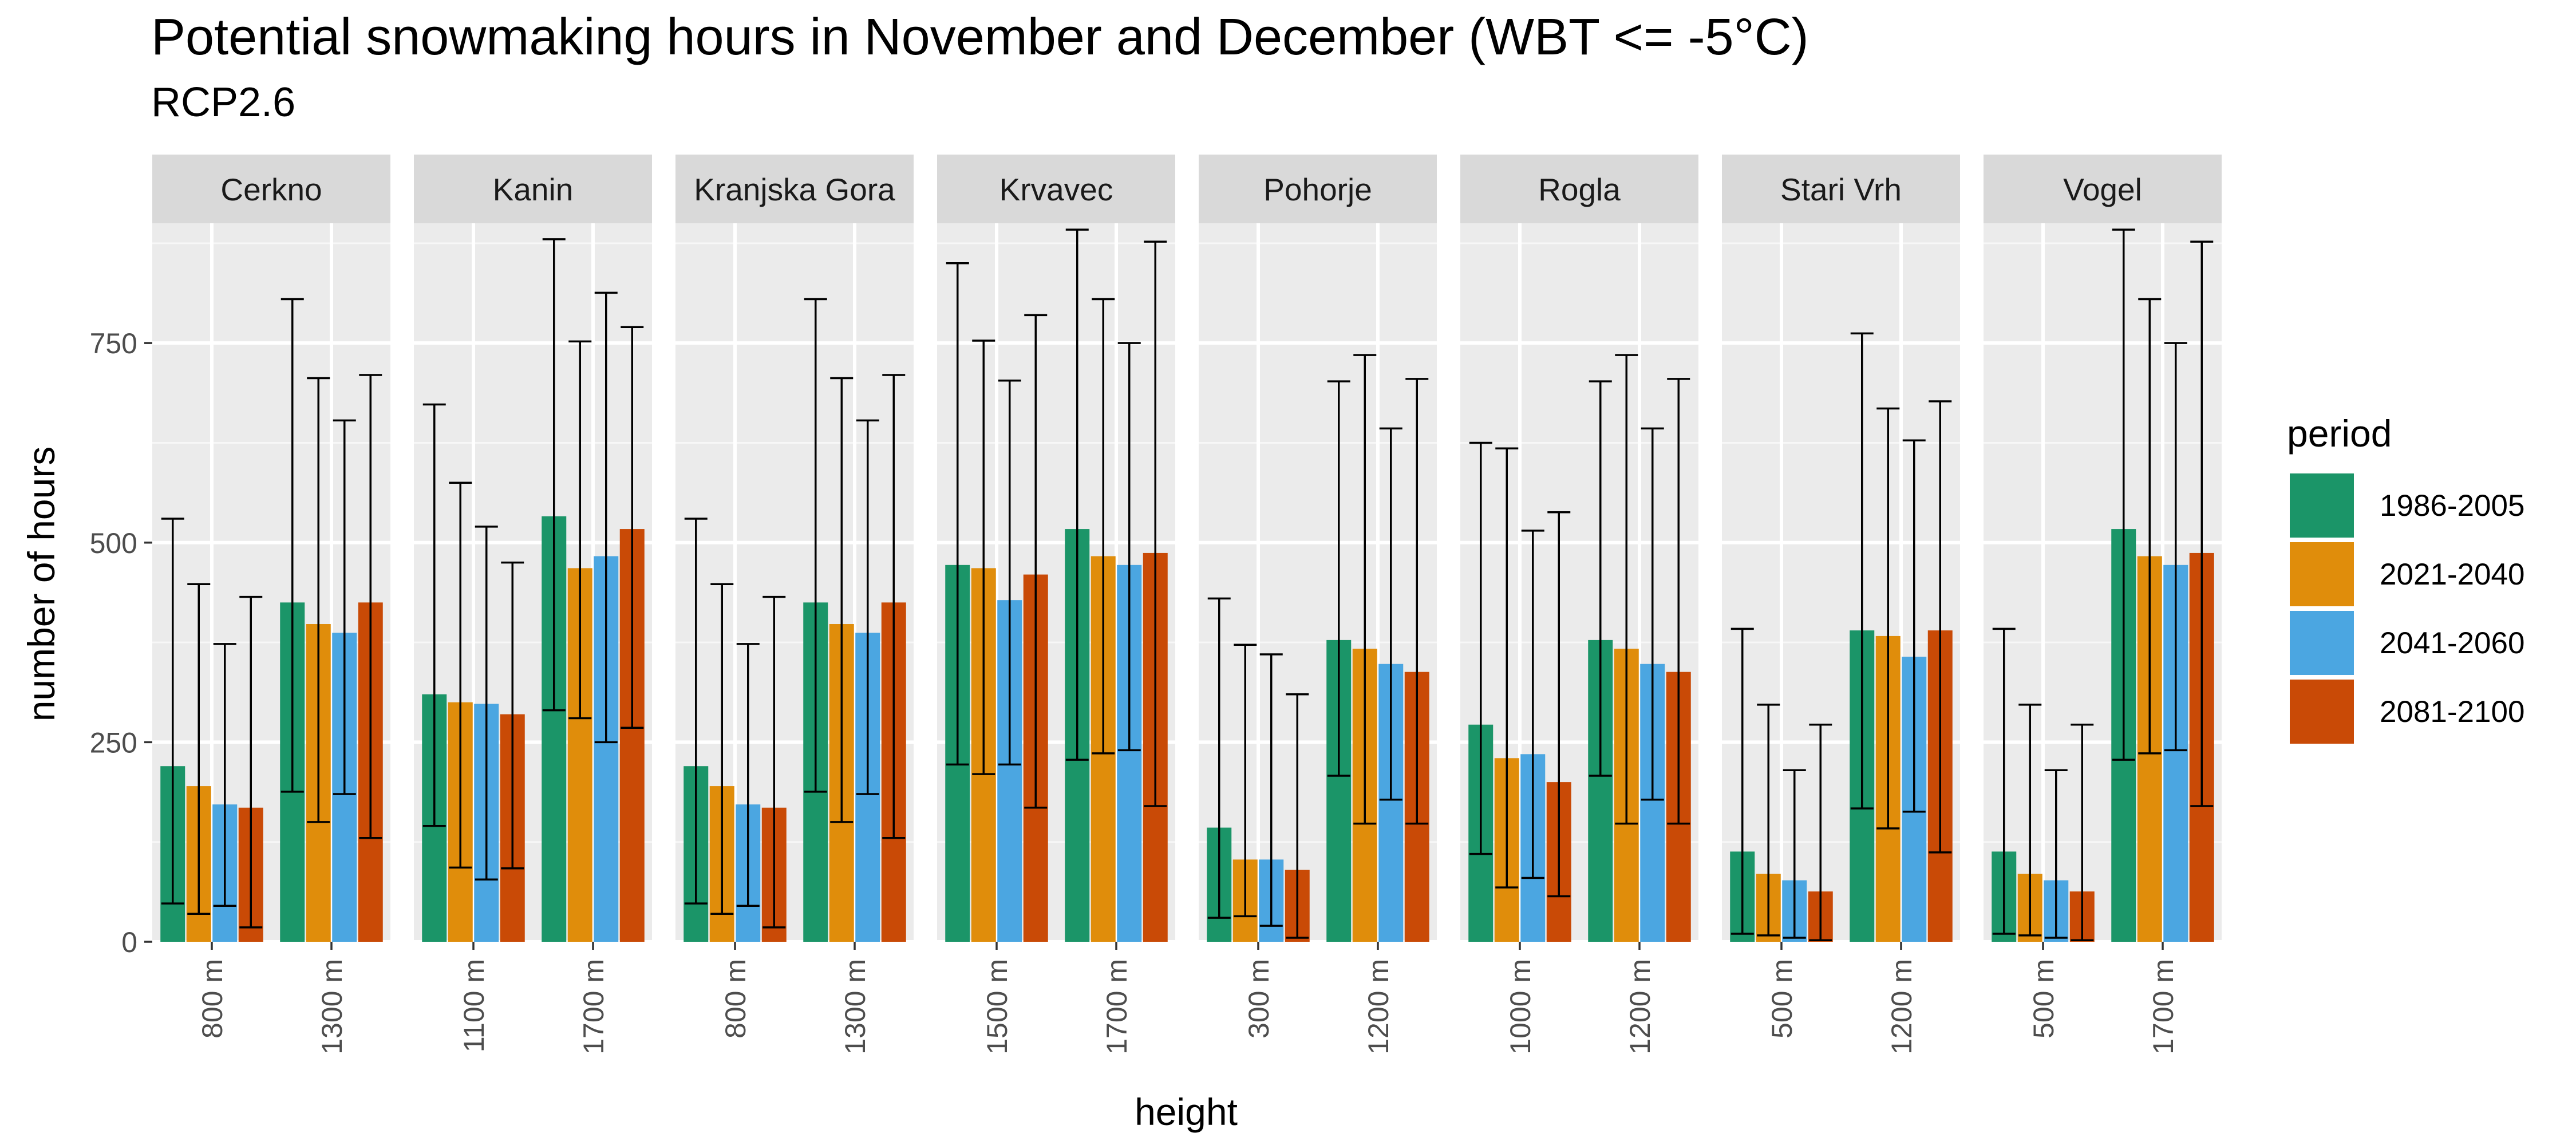 Image resolution: width=2576 pixels, height=1145 pixels. I want to click on y-tick-label: 500, so click(113, 543).